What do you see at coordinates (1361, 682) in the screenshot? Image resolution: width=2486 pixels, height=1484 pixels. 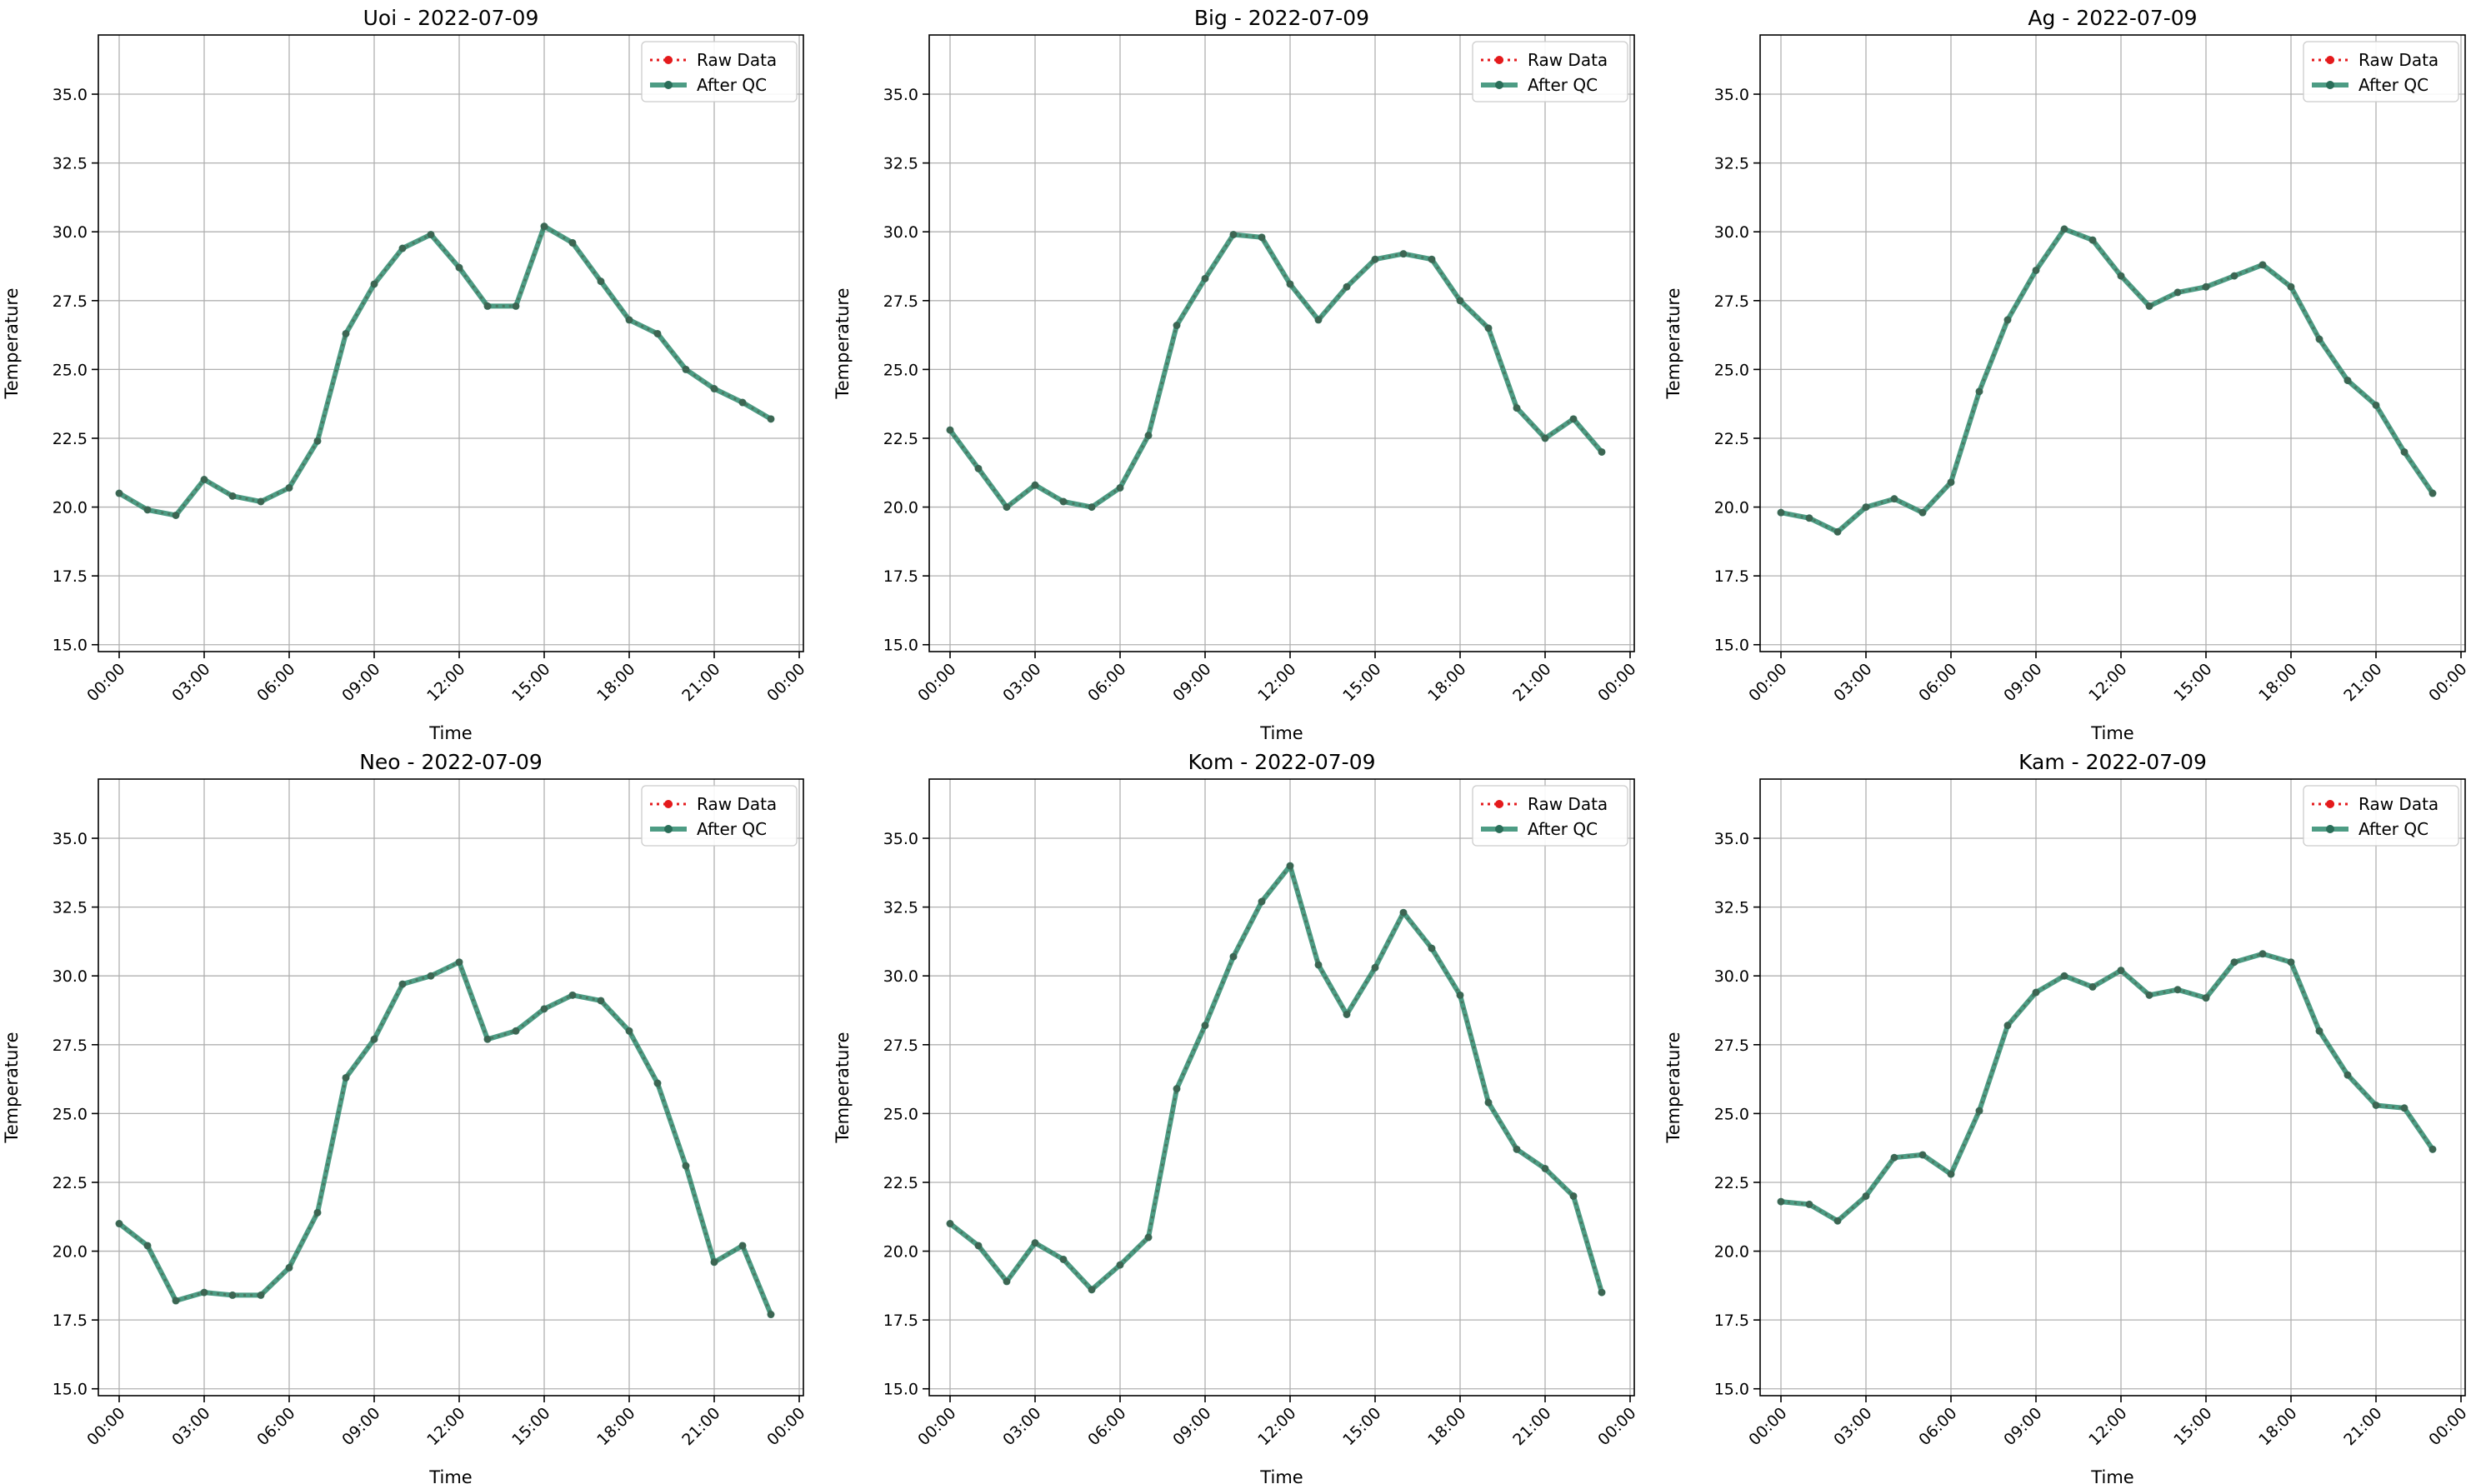 I see `x-tick-label: 15:00` at bounding box center [1361, 682].